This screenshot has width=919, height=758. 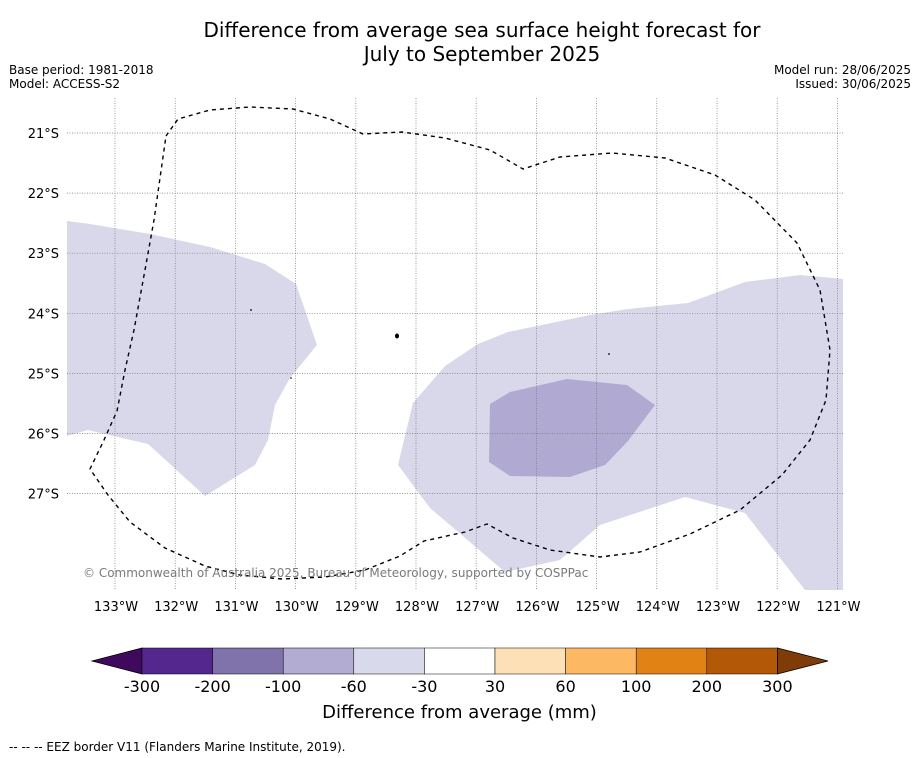 I want to click on longitude-label: 128°W, so click(x=417, y=607).